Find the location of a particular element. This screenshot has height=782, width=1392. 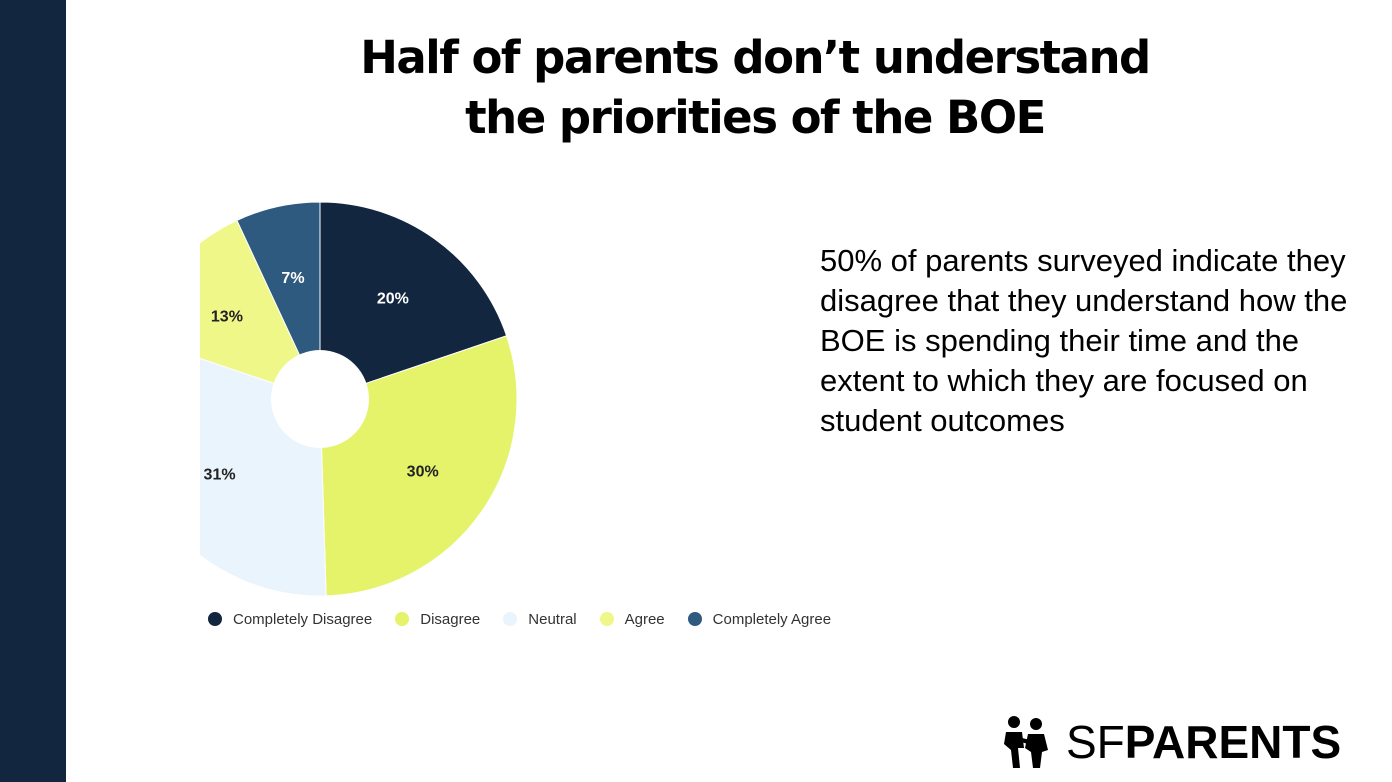

title-line-2: the priorities of the BOE is located at coordinates (755, 117).